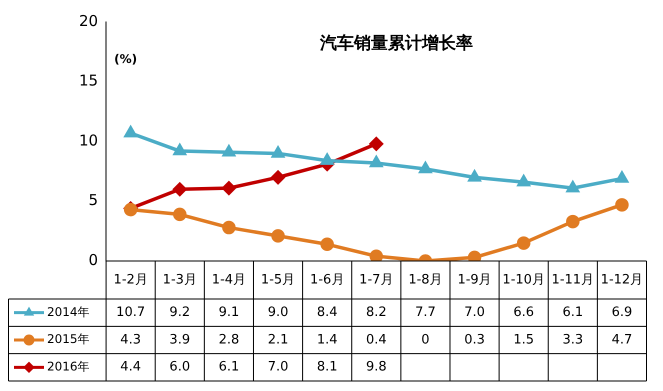 This screenshot has width=663, height=391. I want to click on x-tick-label: 1-12月, so click(622, 280).